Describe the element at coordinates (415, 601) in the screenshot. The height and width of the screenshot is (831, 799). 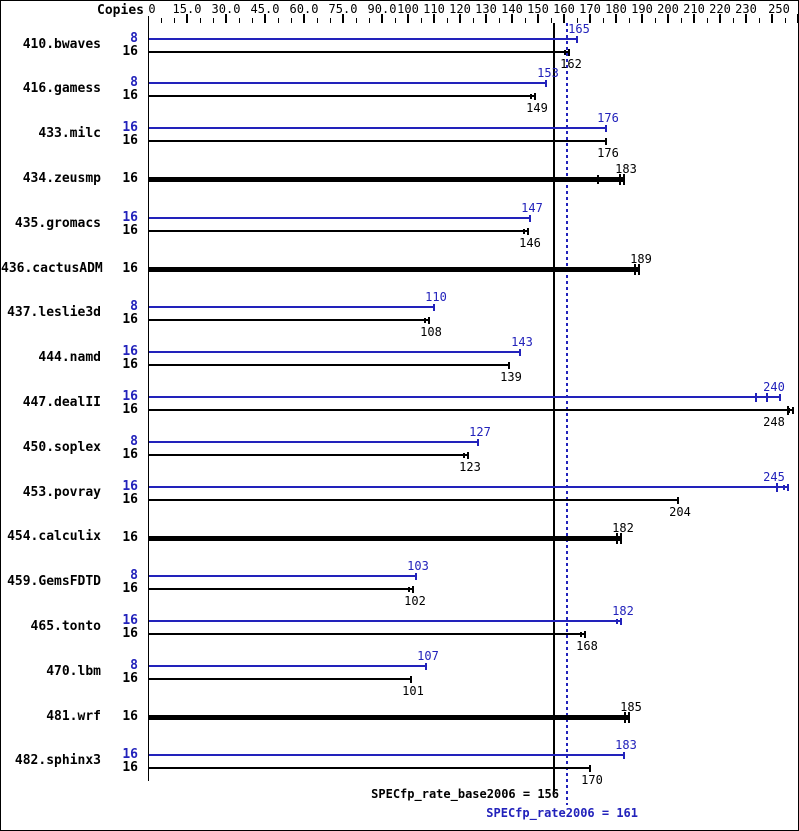
I see `bar-value-label: 102` at that location.